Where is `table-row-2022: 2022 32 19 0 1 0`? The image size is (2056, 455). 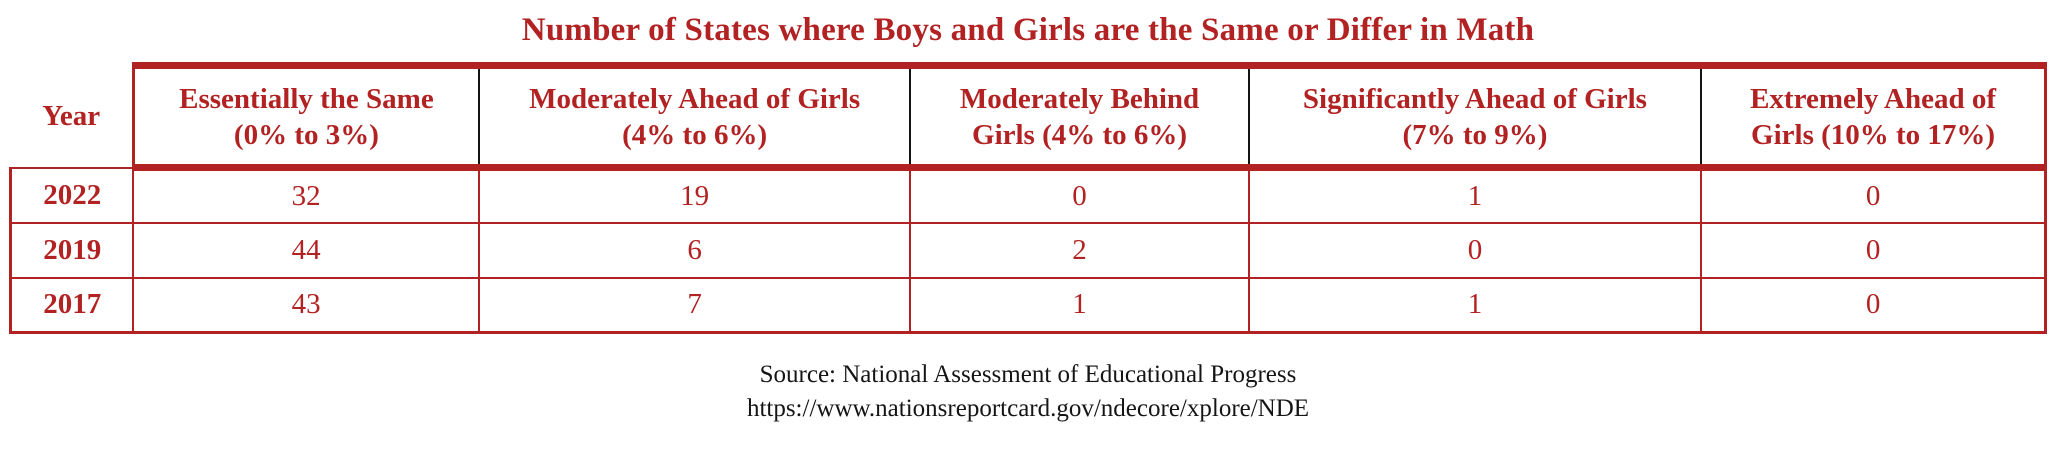
table-row-2022: 2022 32 19 0 1 0 is located at coordinates (1028, 195).